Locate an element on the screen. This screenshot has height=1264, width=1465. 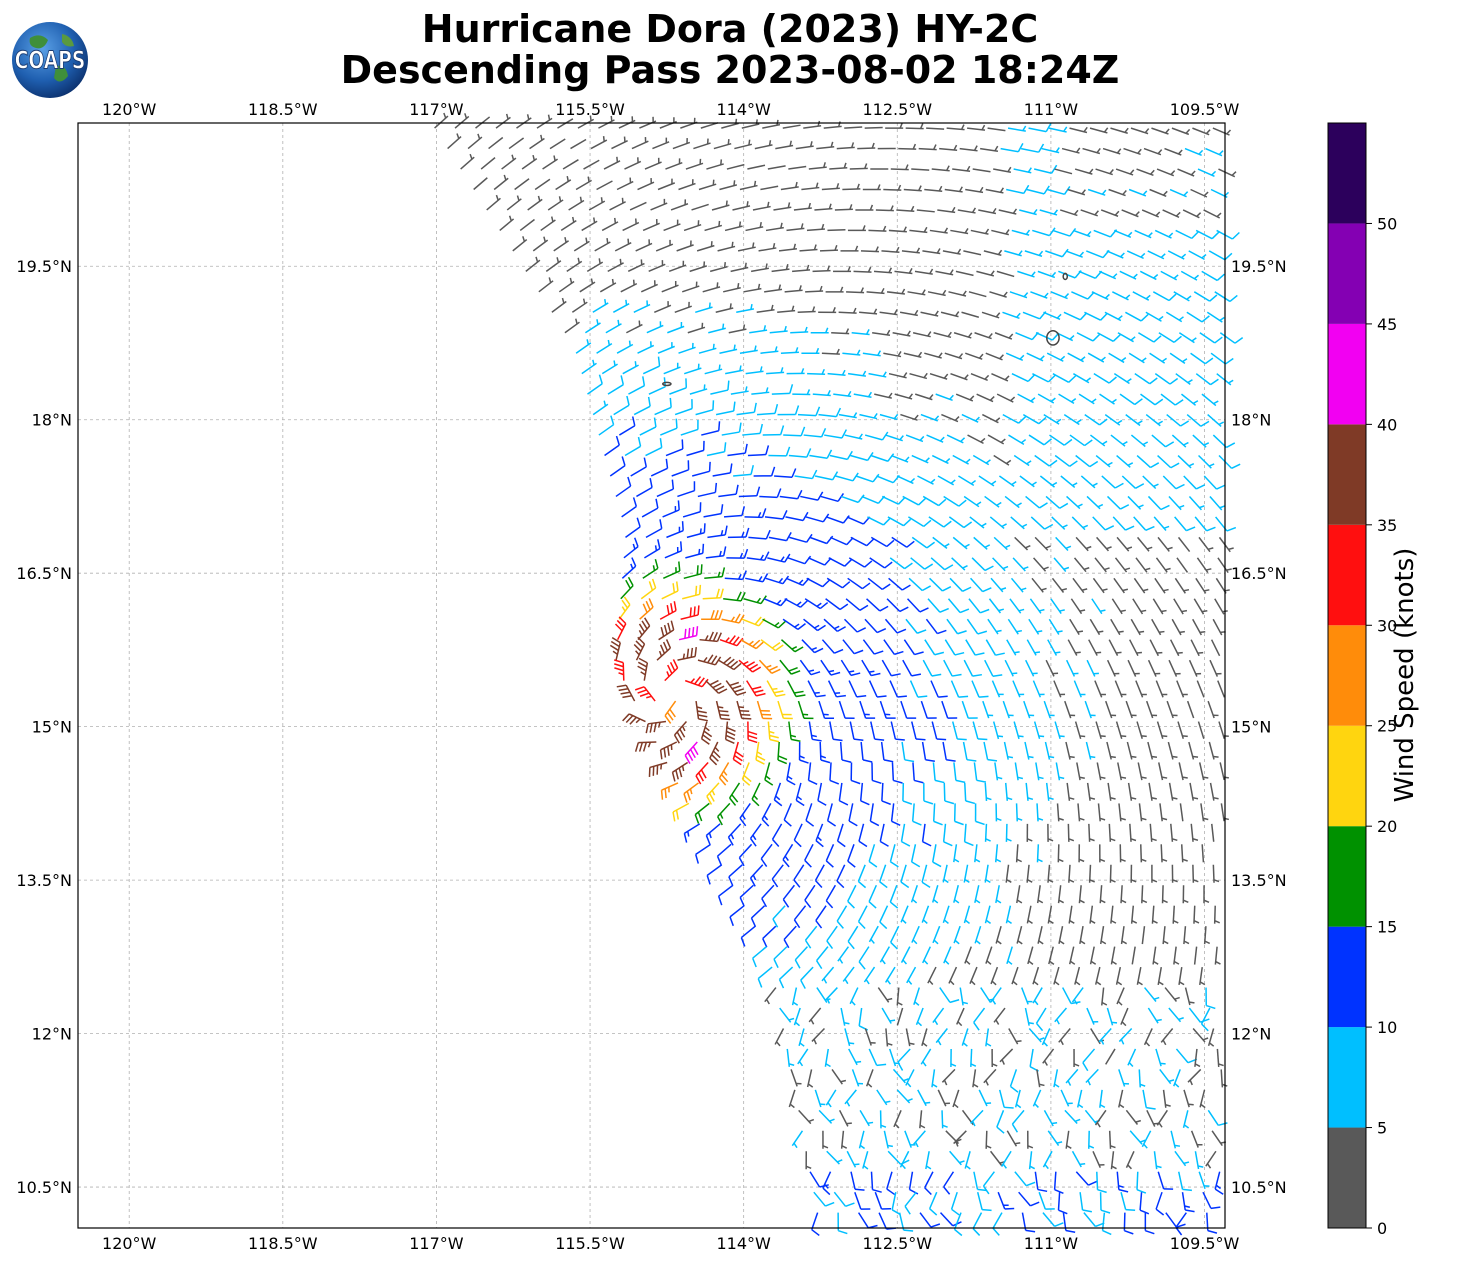
lat-label-left: 12°N is located at coordinates (52, 1034).